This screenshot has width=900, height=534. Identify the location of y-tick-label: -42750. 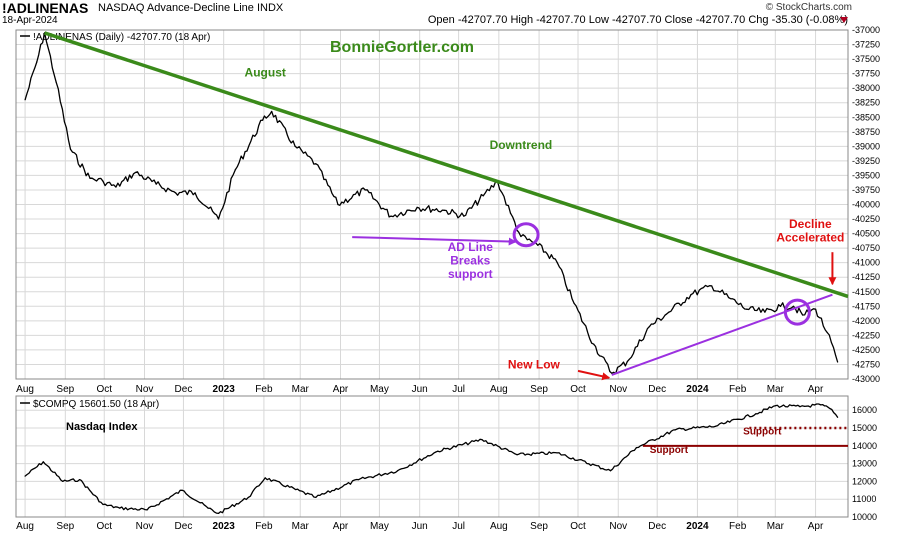
(866, 364).